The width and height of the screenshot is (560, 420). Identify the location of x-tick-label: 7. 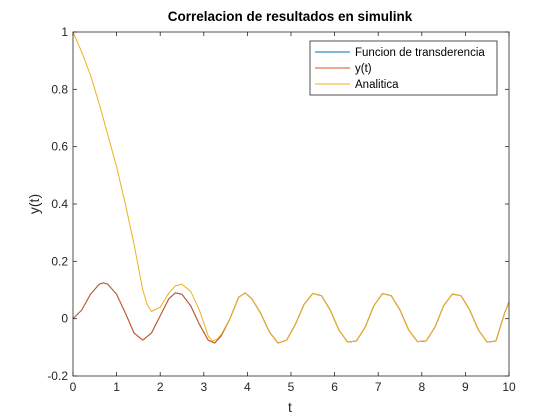
(378, 387).